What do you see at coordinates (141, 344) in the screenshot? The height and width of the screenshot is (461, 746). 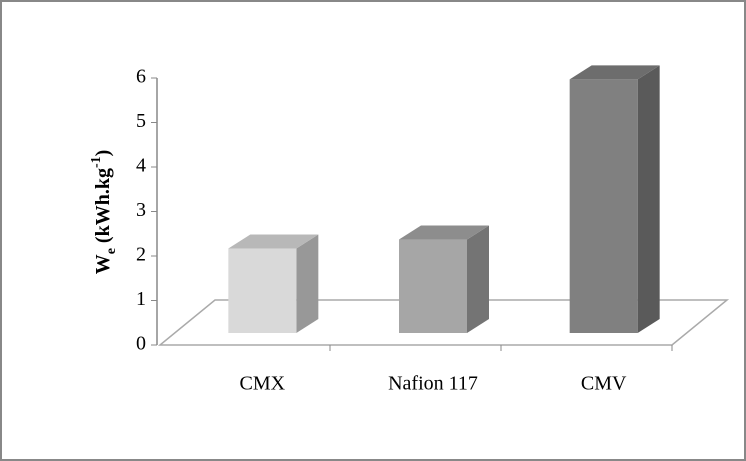 I see `y-tick-label: 0` at bounding box center [141, 344].